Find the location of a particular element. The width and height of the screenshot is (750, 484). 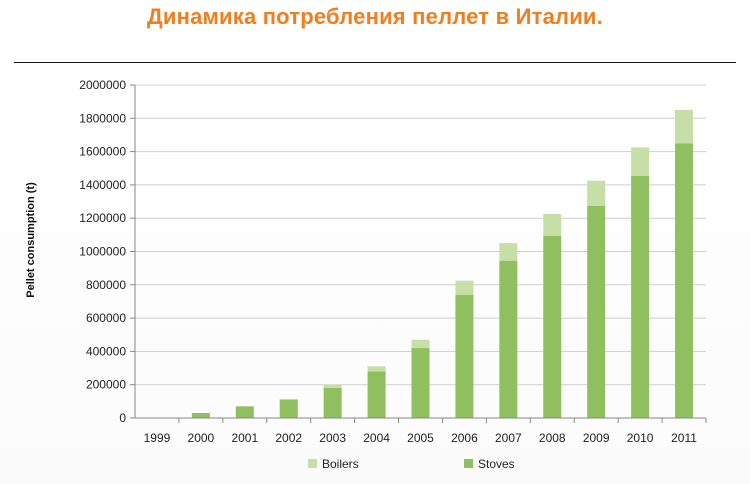

y-axis-title: Pellet consumption (t) is located at coordinates (31, 240).